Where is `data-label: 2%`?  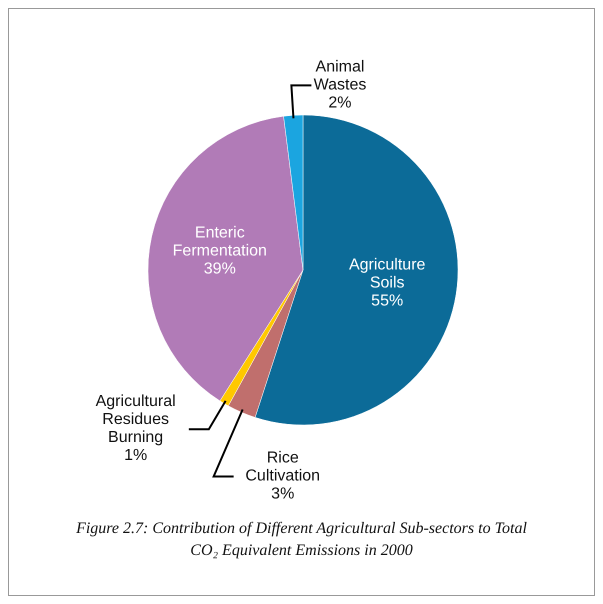 data-label: 2% is located at coordinates (340, 103).